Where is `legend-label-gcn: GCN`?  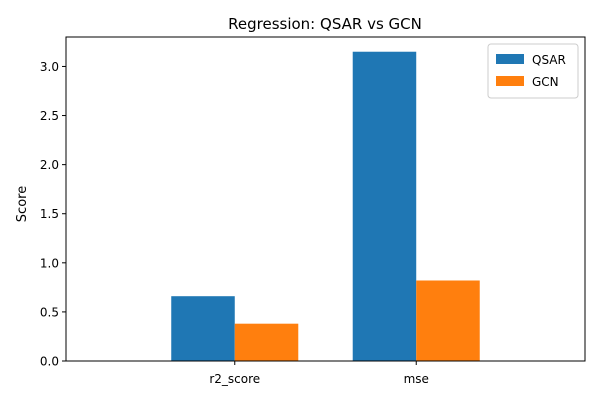
legend-label-gcn: GCN is located at coordinates (545, 82).